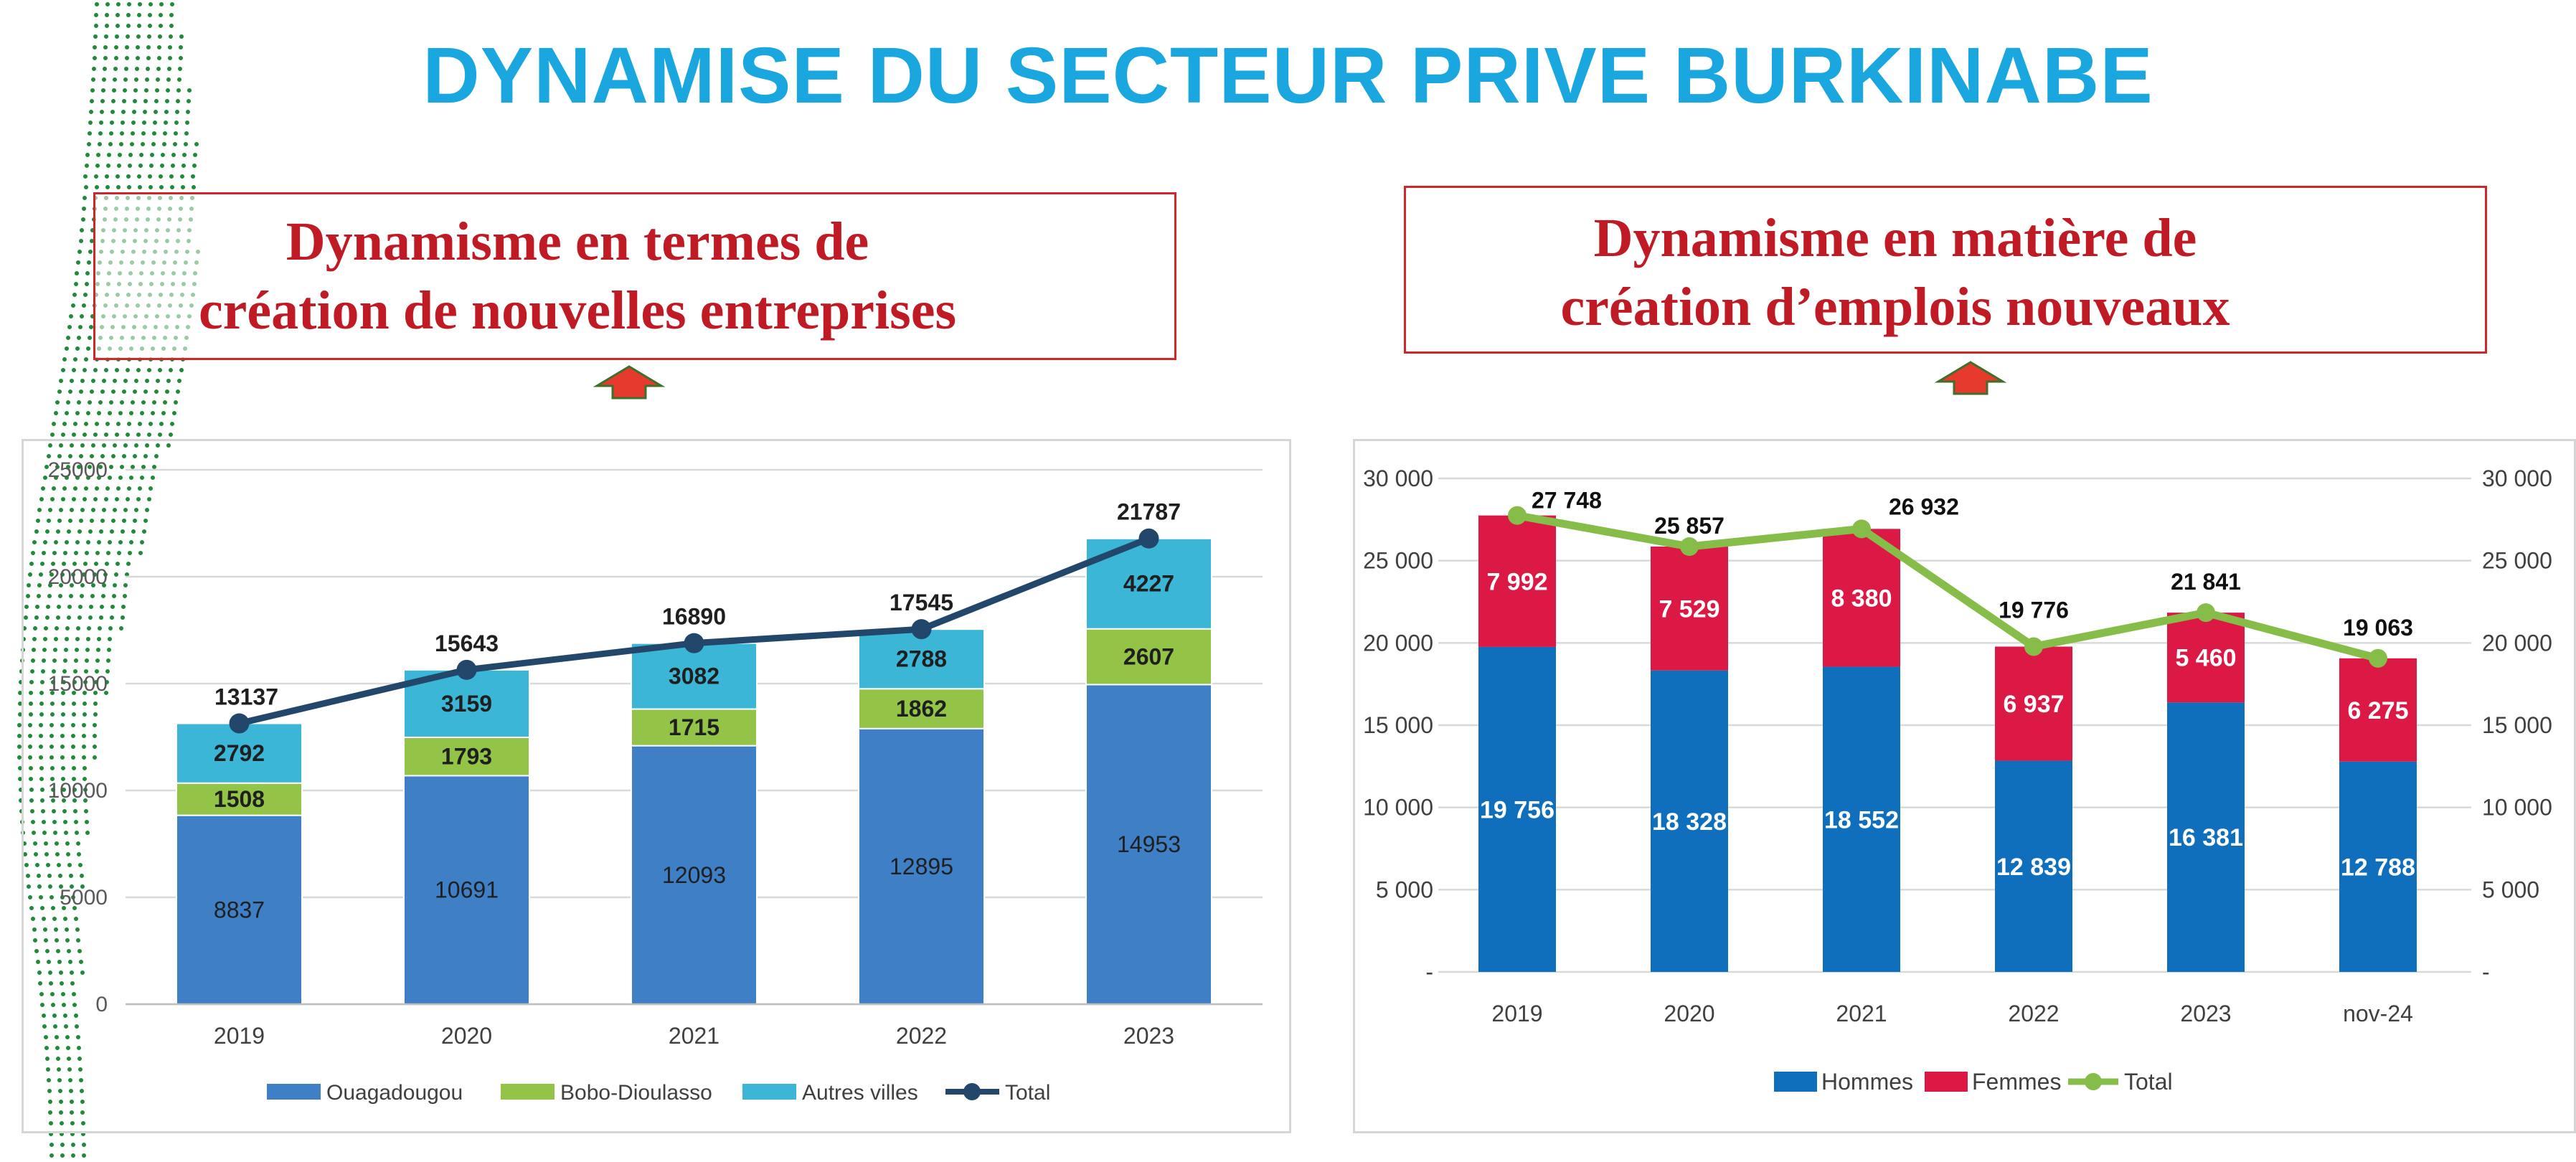 The height and width of the screenshot is (1162, 2576). What do you see at coordinates (1398, 561) in the screenshot?
I see `y-tick-label: 25 000` at bounding box center [1398, 561].